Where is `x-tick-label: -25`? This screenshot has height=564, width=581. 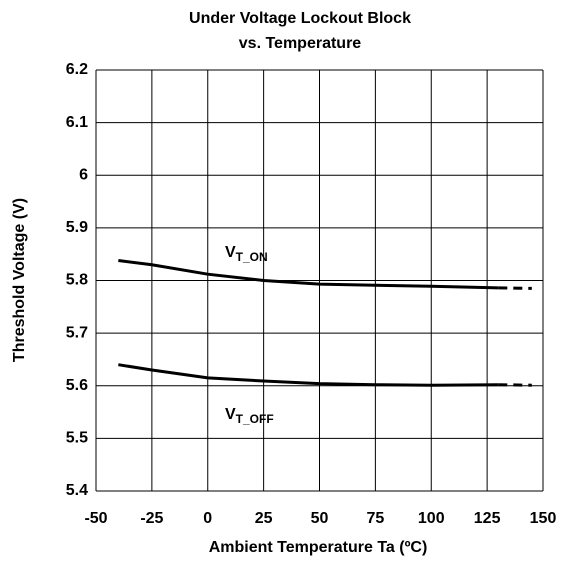
x-tick-label: -25 is located at coordinates (151, 518).